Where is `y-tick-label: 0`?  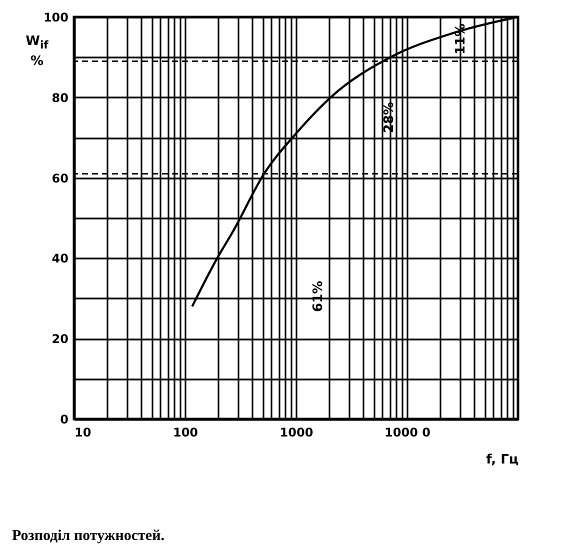 y-tick-label: 0 is located at coordinates (64, 419).